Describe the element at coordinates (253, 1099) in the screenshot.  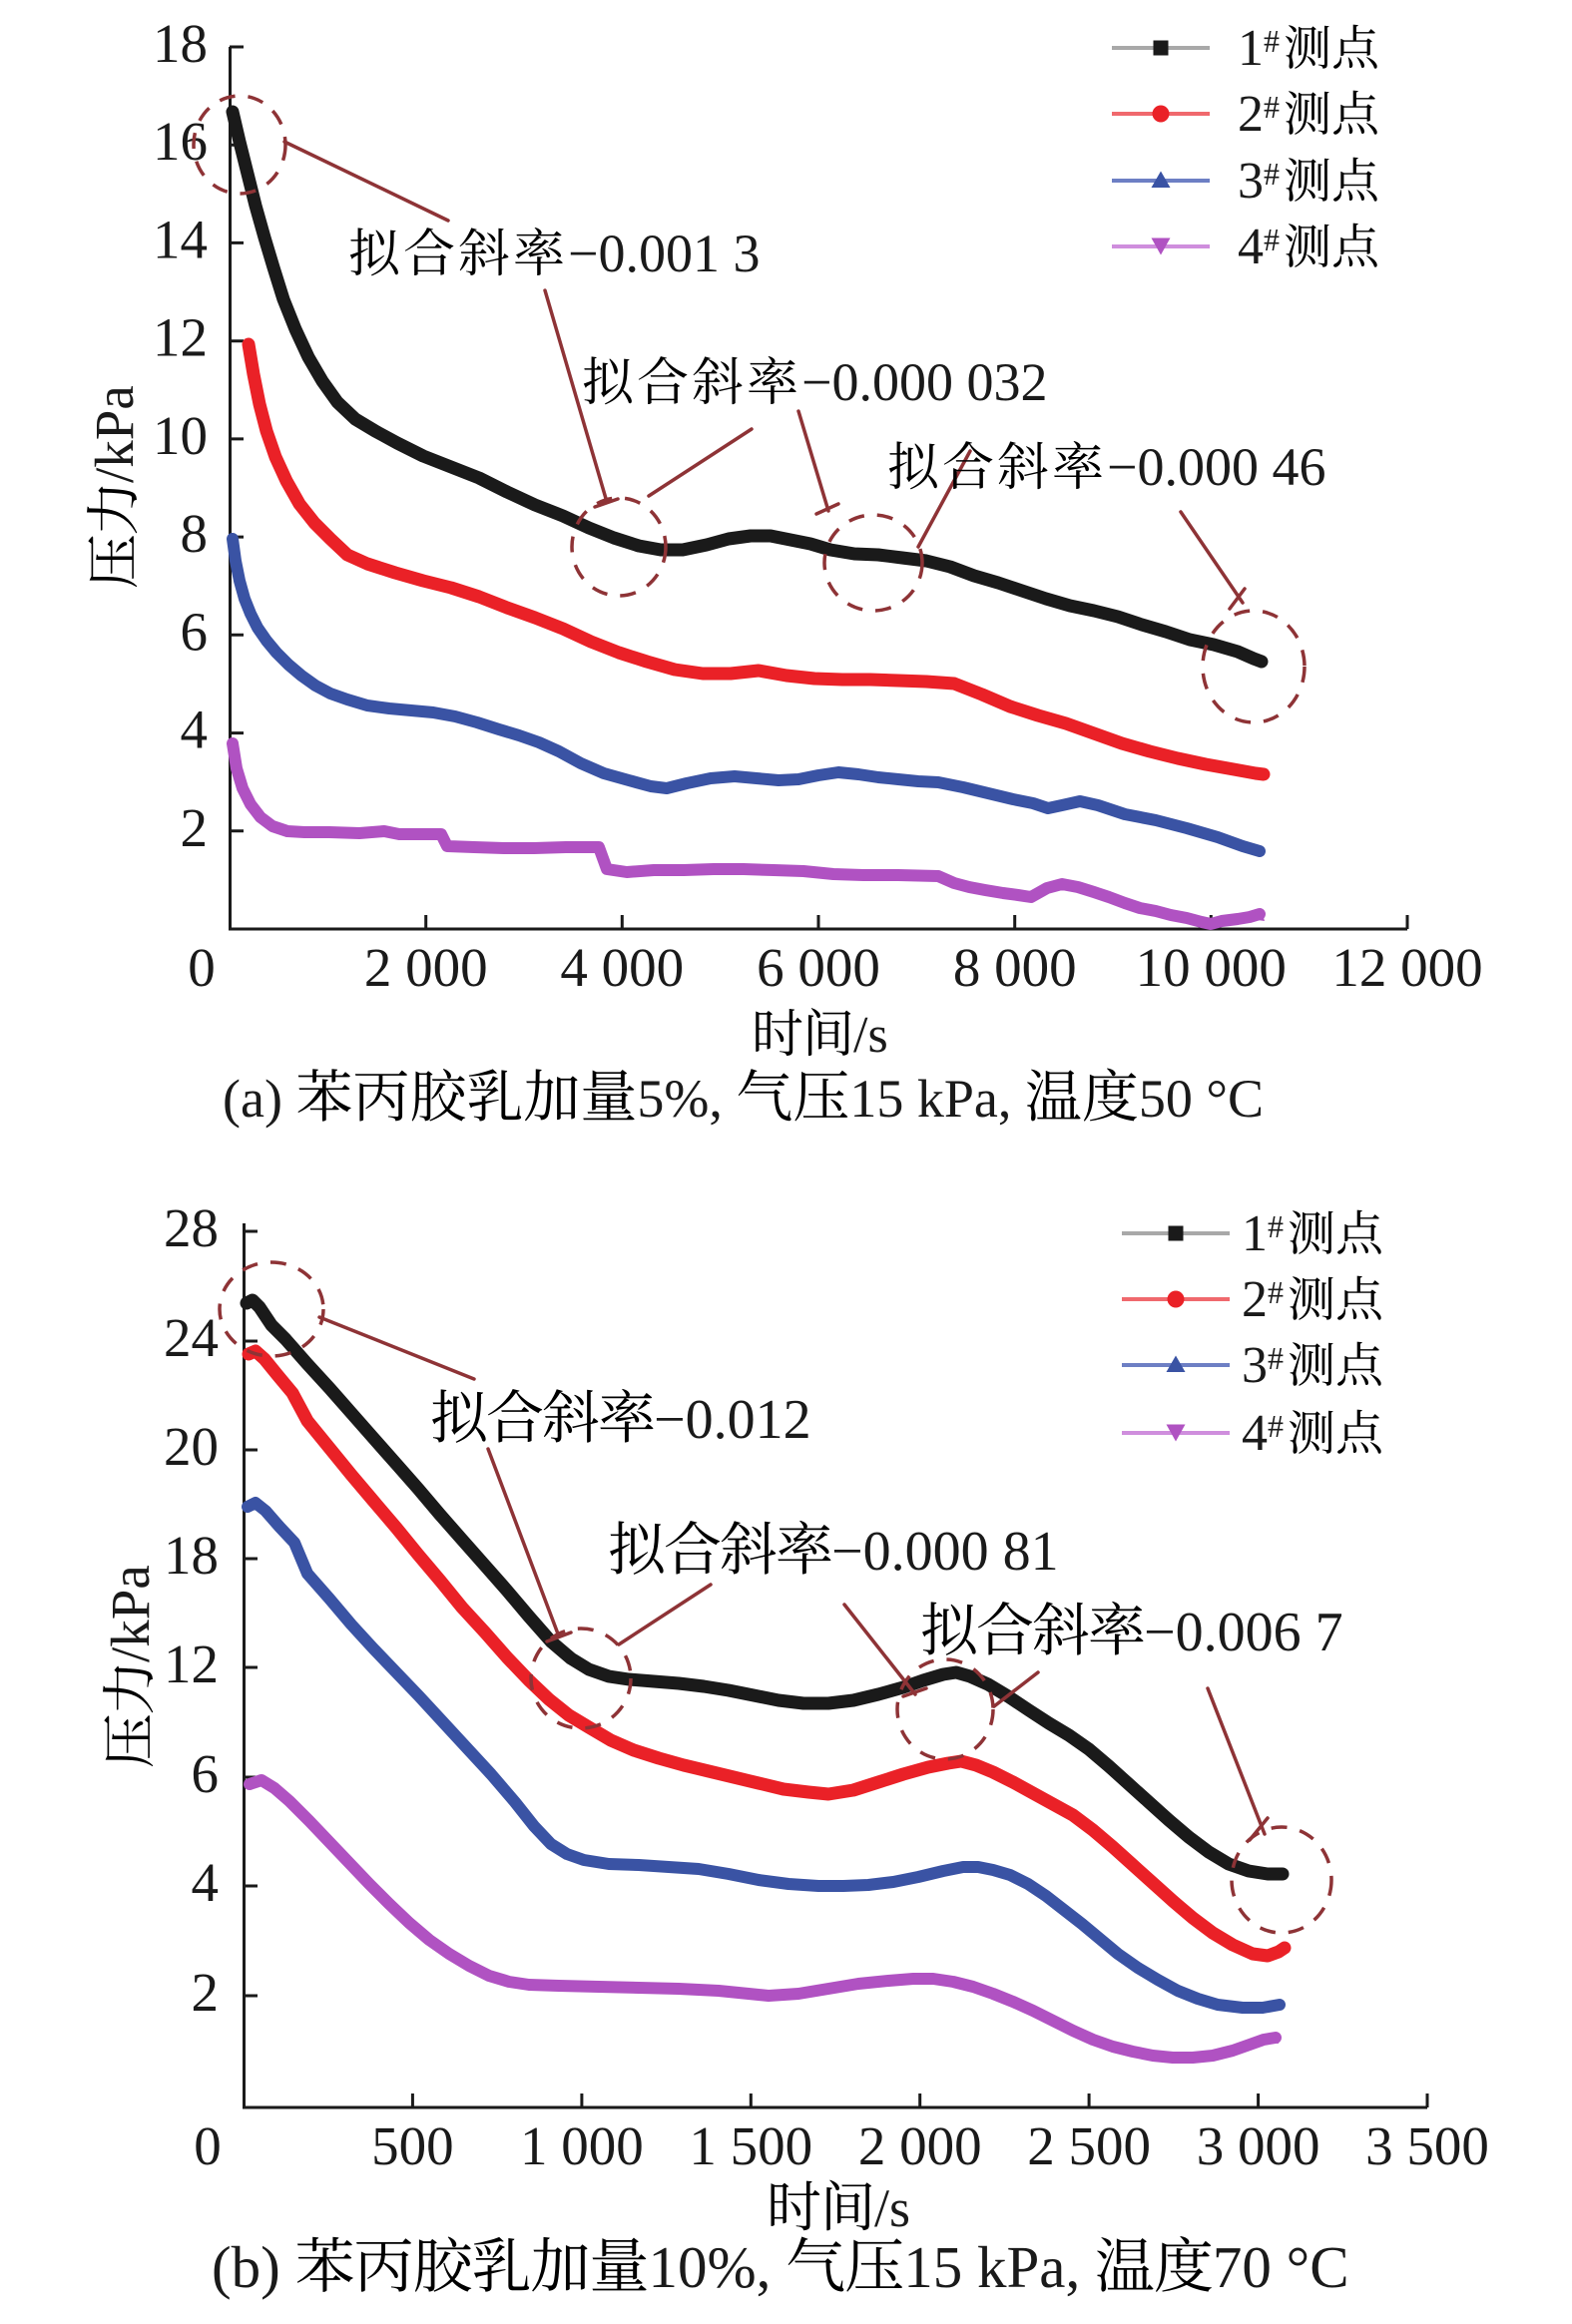
I see `svg-text: (a)` at that location.